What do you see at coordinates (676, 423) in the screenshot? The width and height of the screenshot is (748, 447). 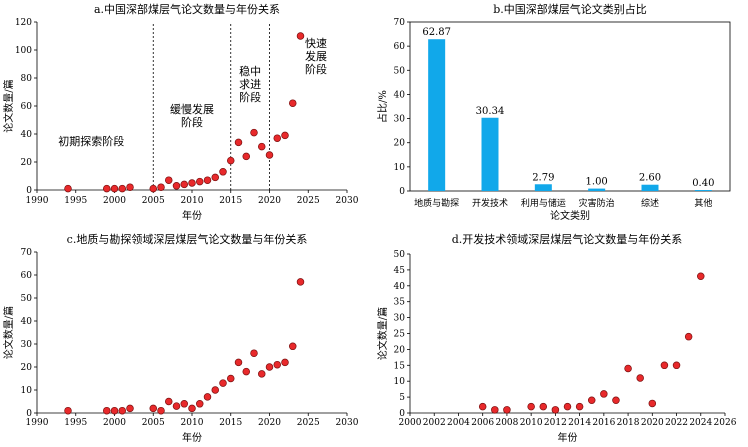 I see `x-tick-label: 2022` at bounding box center [676, 423].